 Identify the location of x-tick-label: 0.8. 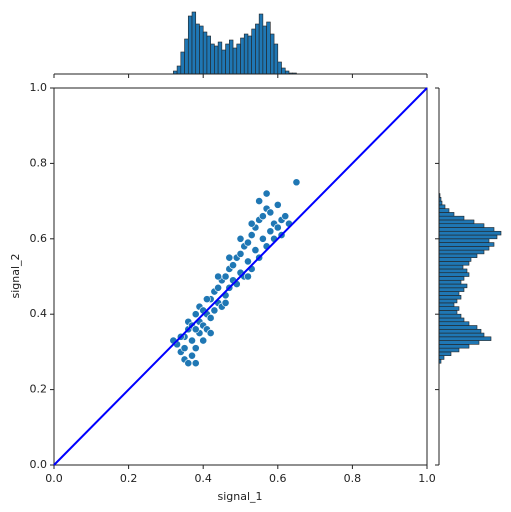
(353, 478).